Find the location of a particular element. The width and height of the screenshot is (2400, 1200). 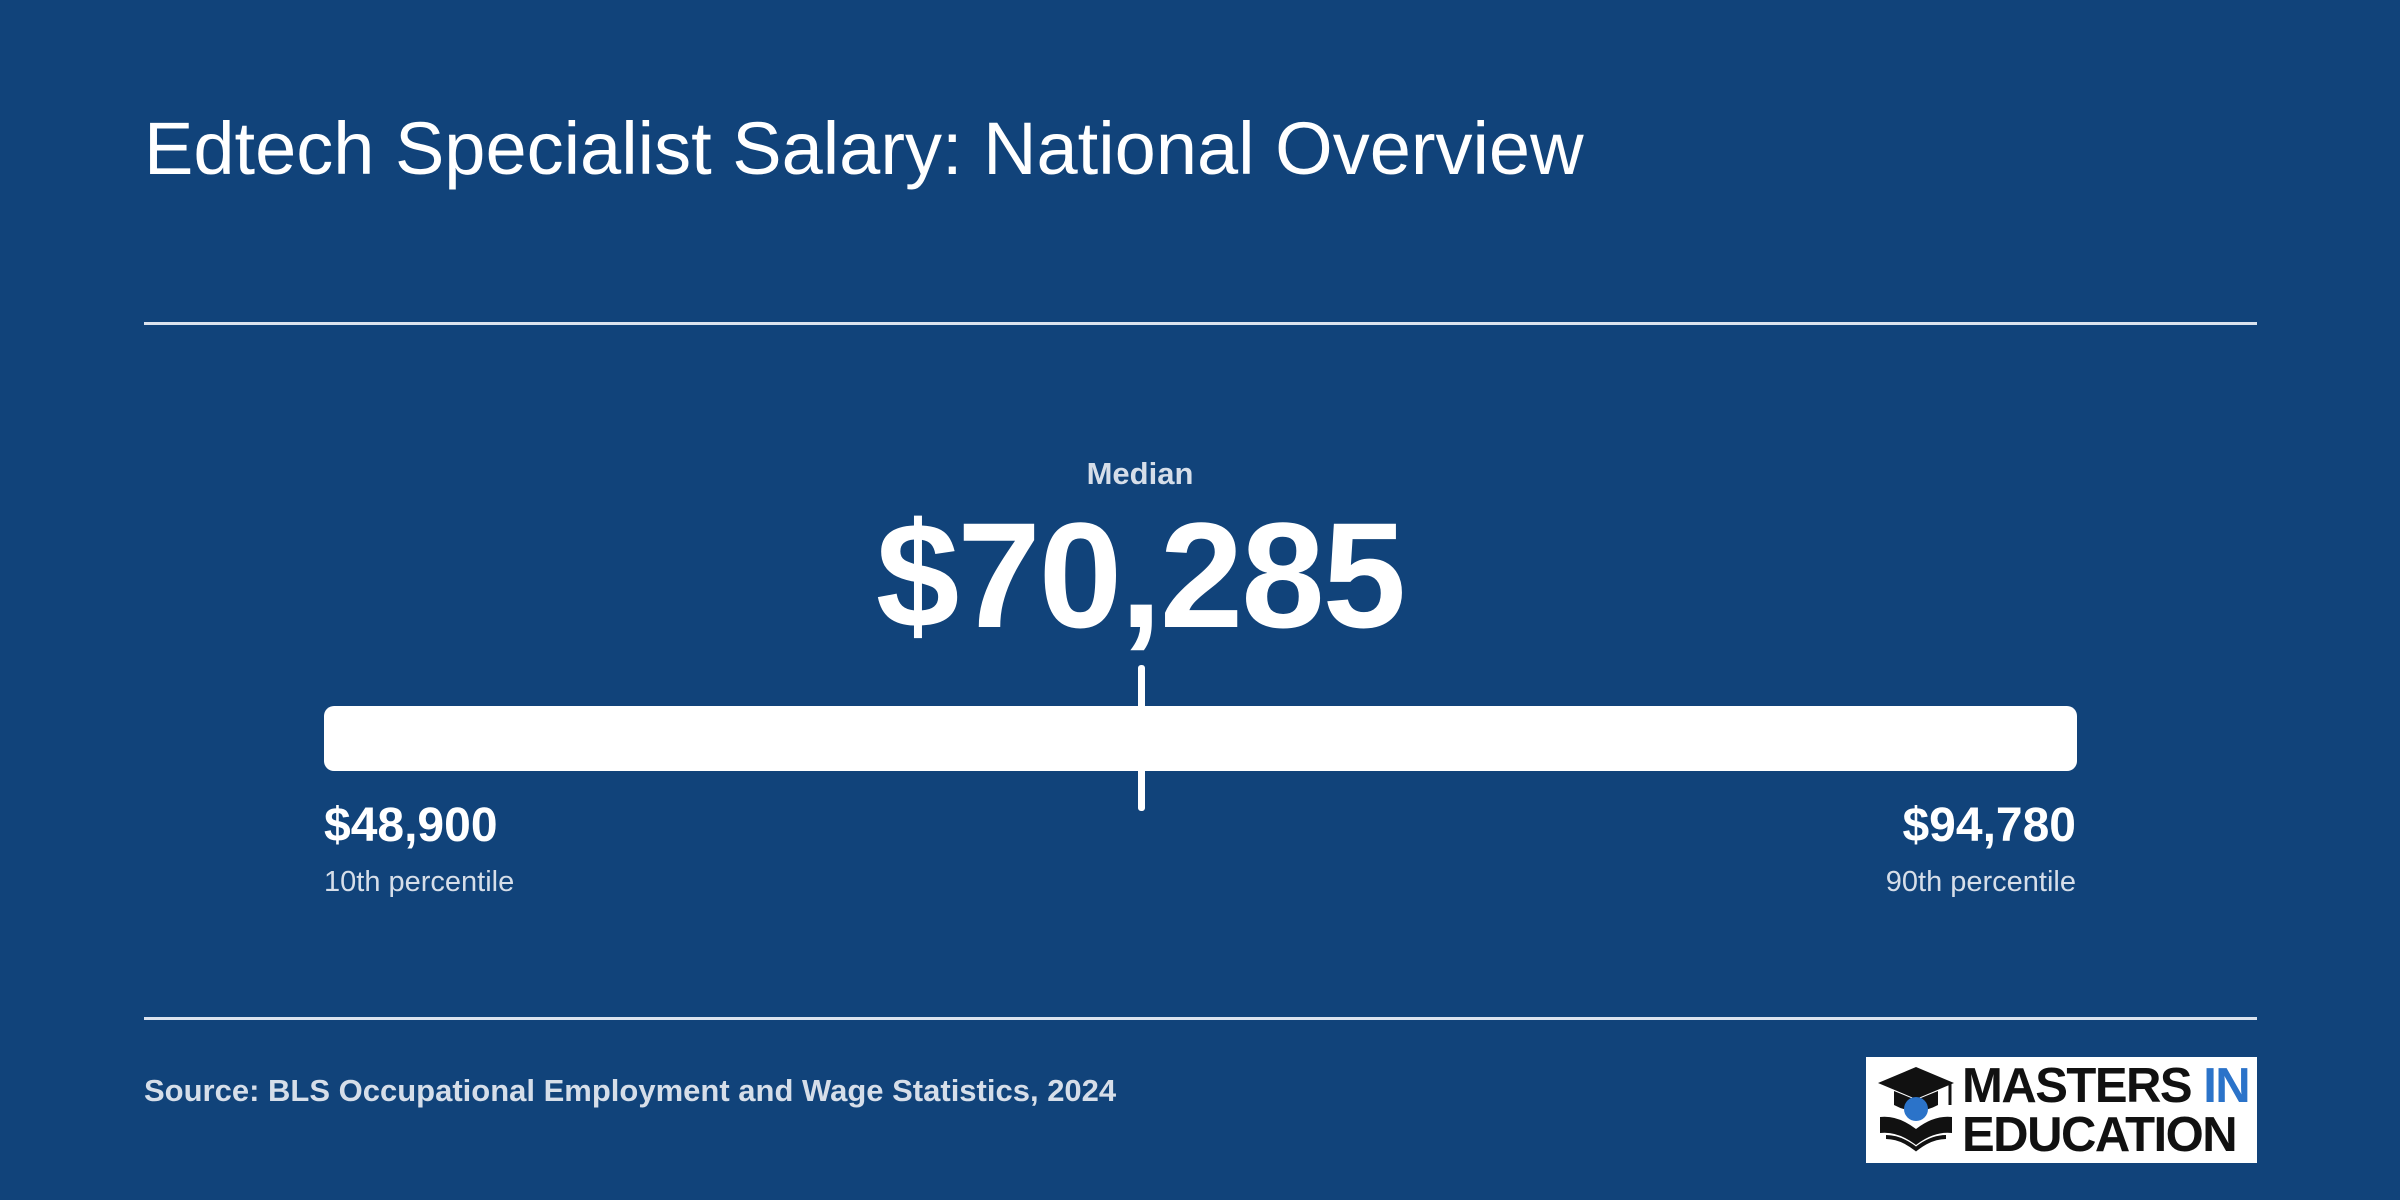

bottom-divider is located at coordinates (1200, 1018).